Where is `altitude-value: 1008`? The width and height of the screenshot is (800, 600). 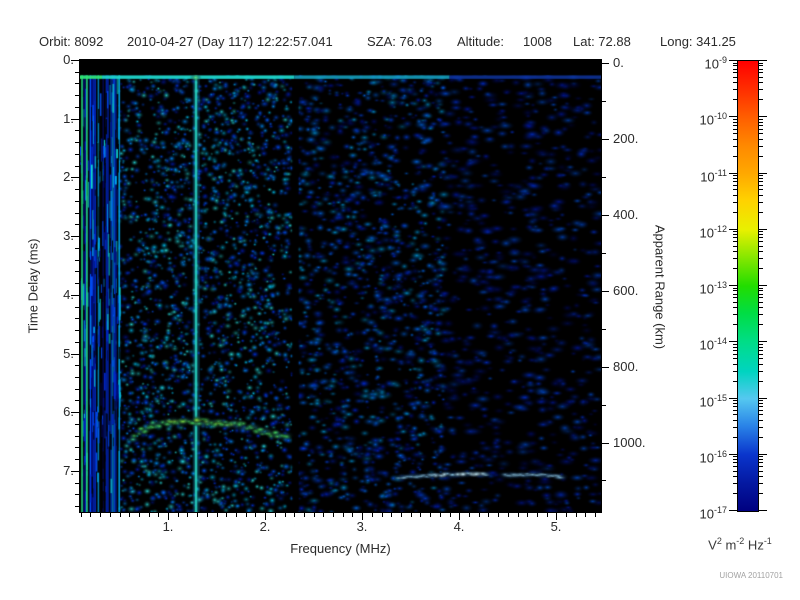
altitude-value: 1008 is located at coordinates (537, 41).